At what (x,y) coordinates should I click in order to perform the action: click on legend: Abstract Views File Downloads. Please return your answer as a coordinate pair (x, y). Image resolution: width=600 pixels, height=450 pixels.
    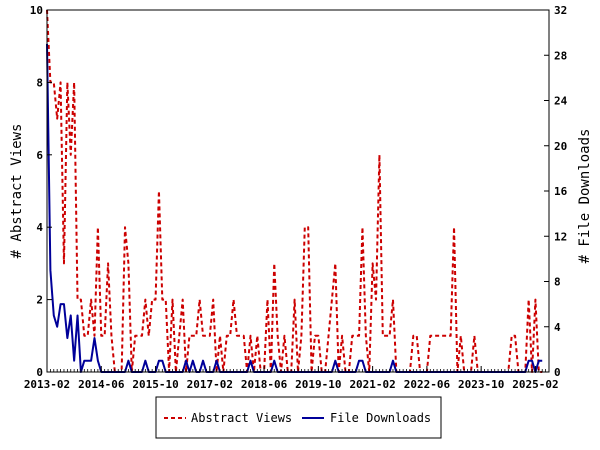
    Looking at the image, I should click on (298, 417).